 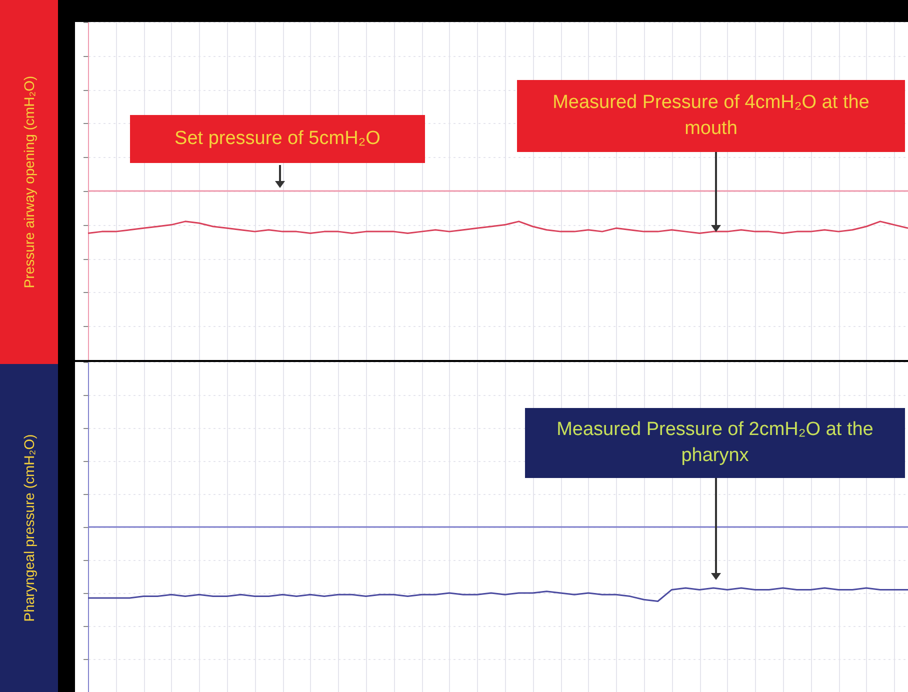 I want to click on callout-box: Set pressure of 5cmH₂O, so click(x=277, y=139).